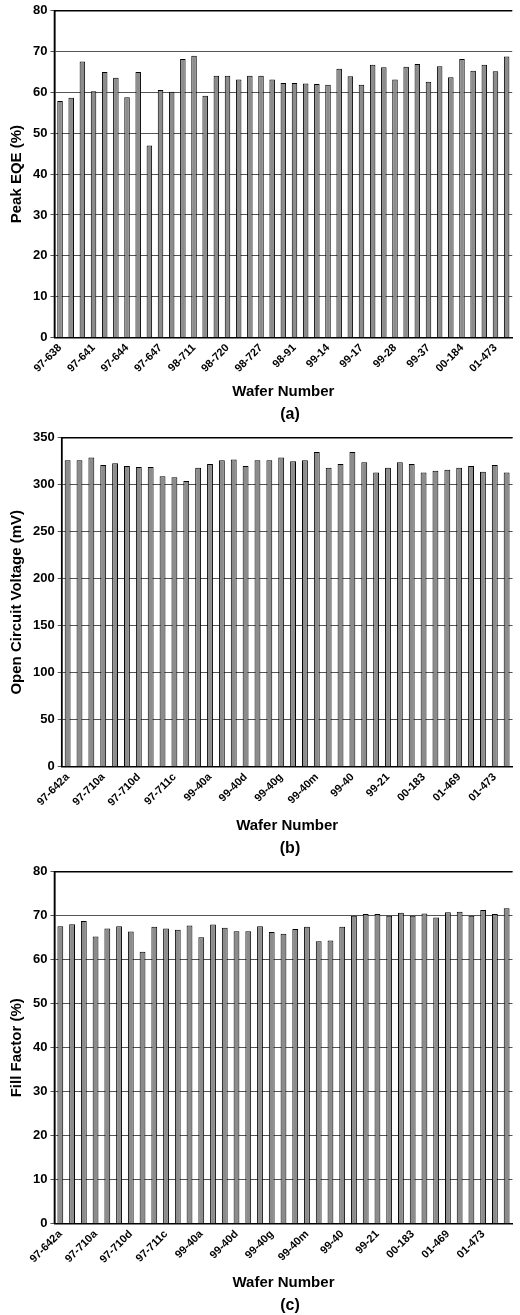  I want to click on y-tick-label: 350, so click(43, 437).